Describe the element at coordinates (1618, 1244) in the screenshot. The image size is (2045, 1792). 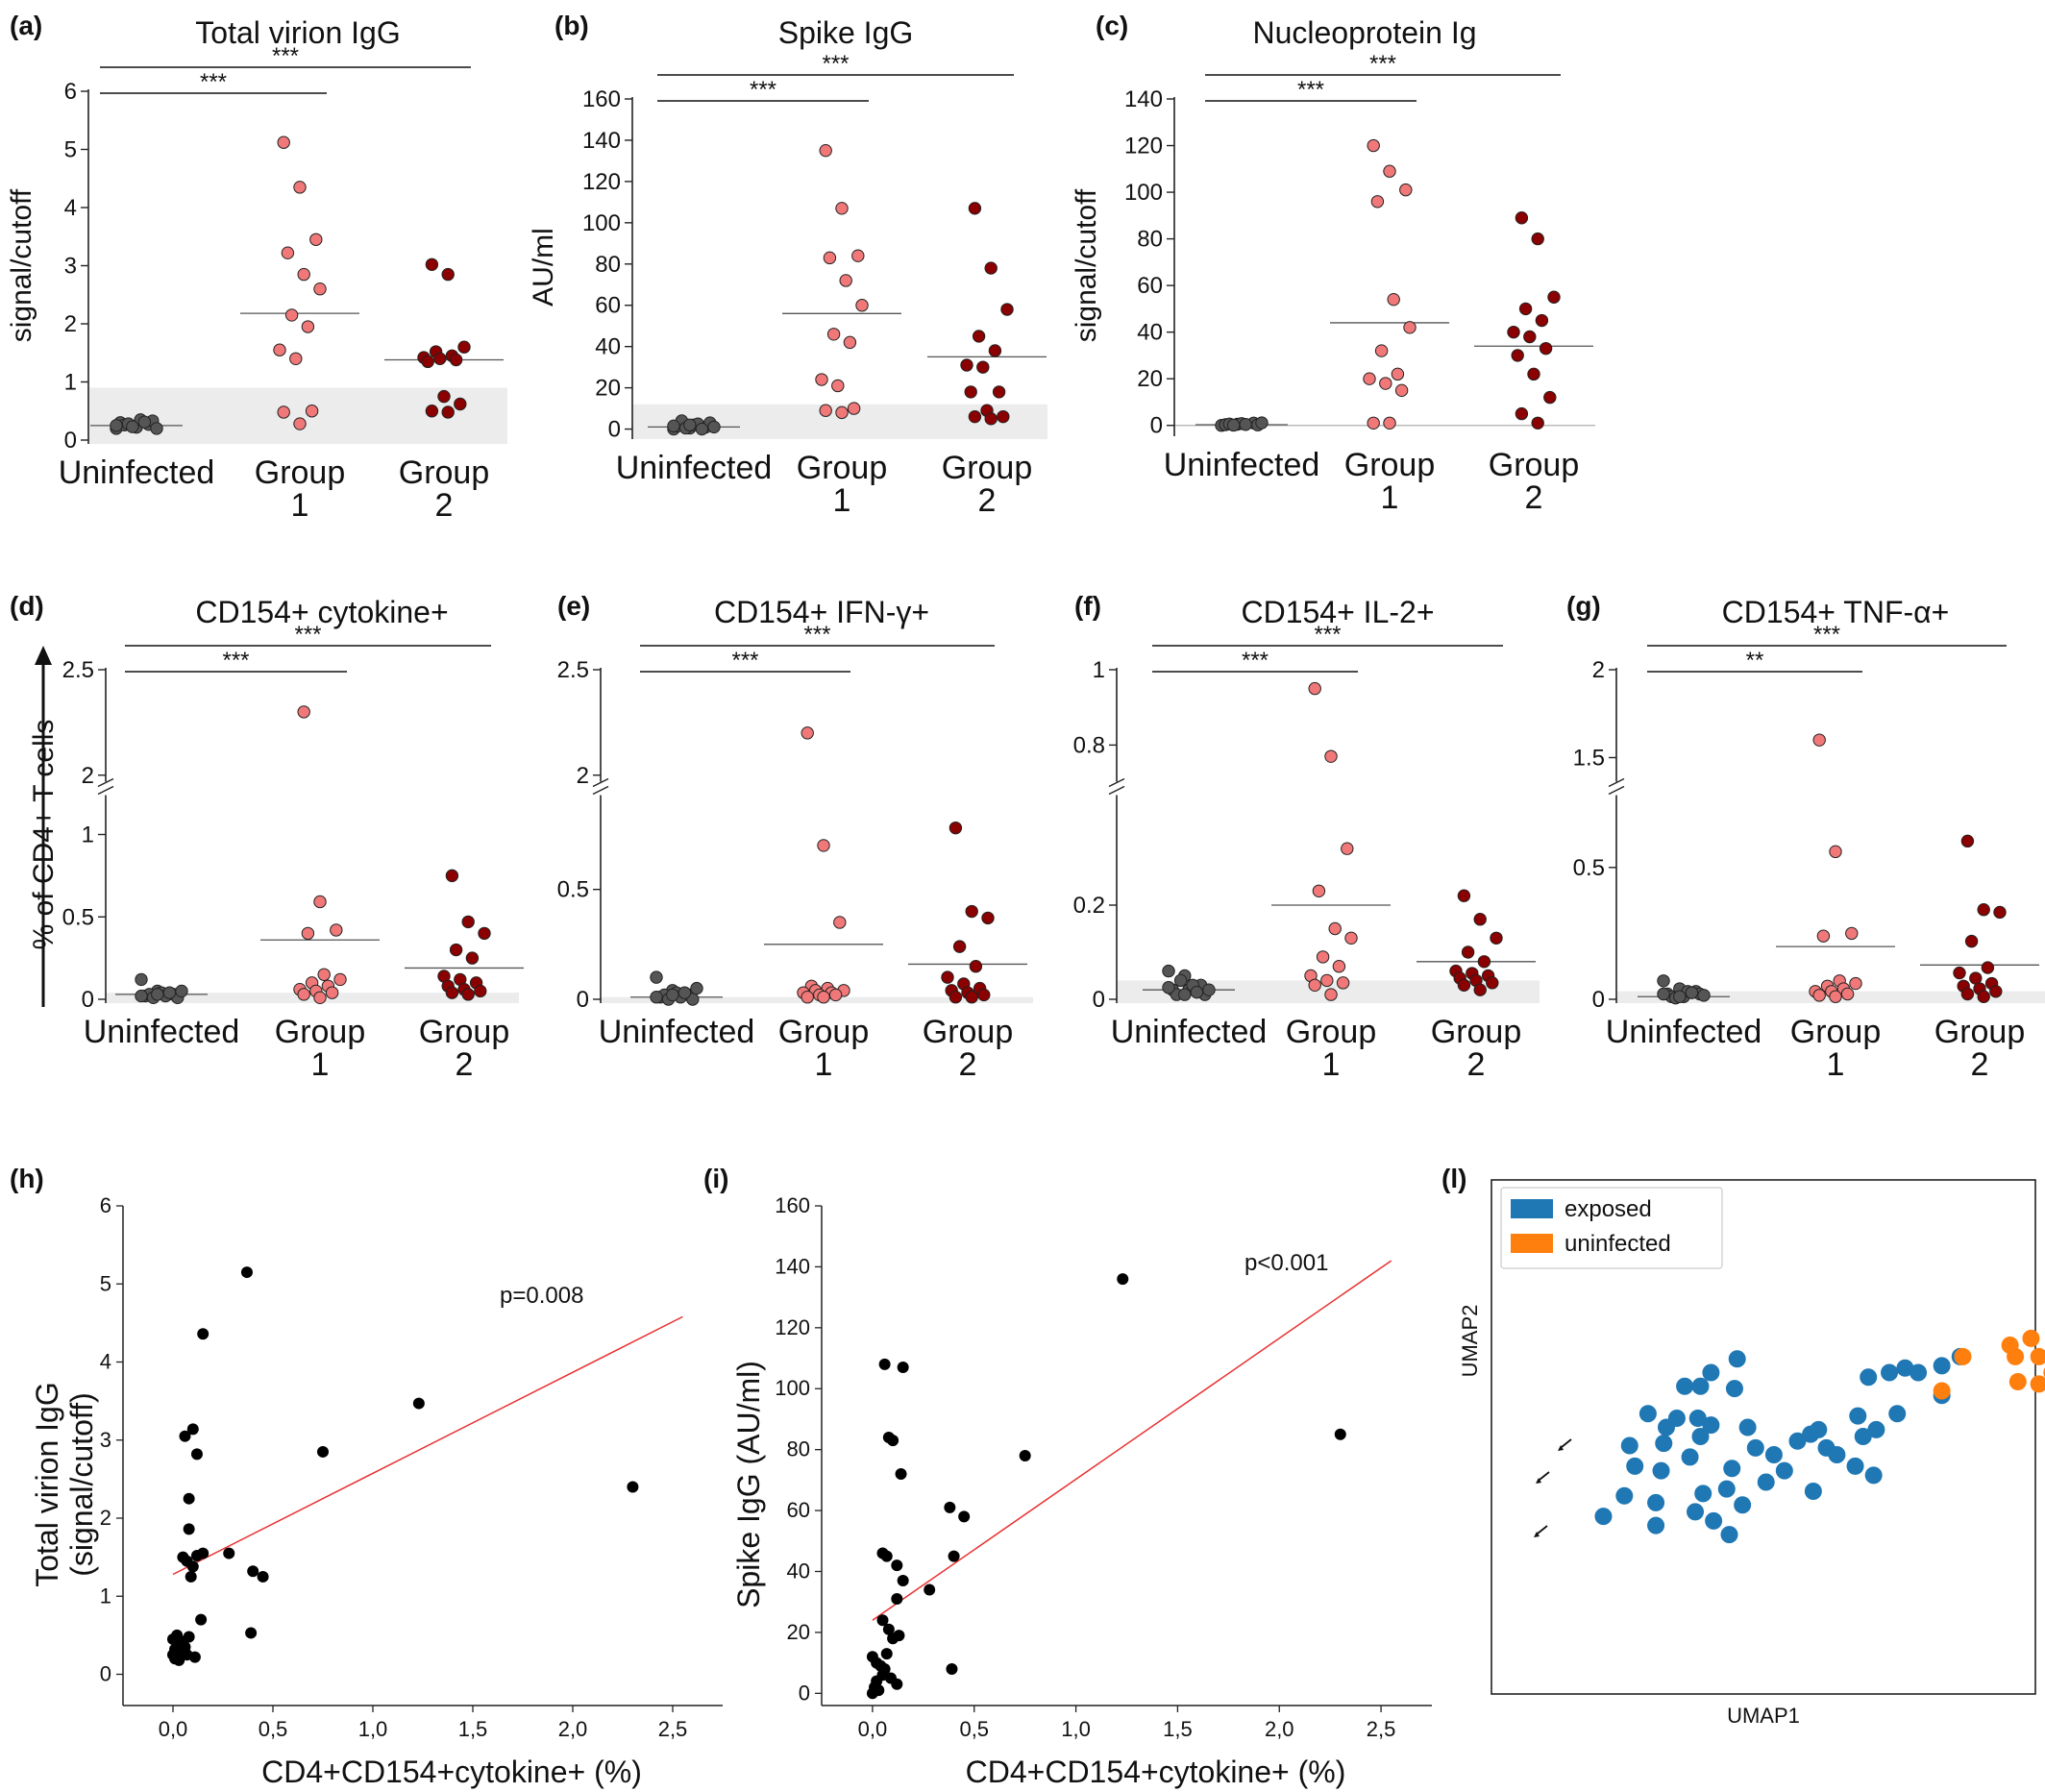
I see `legend-label: uninfected` at that location.